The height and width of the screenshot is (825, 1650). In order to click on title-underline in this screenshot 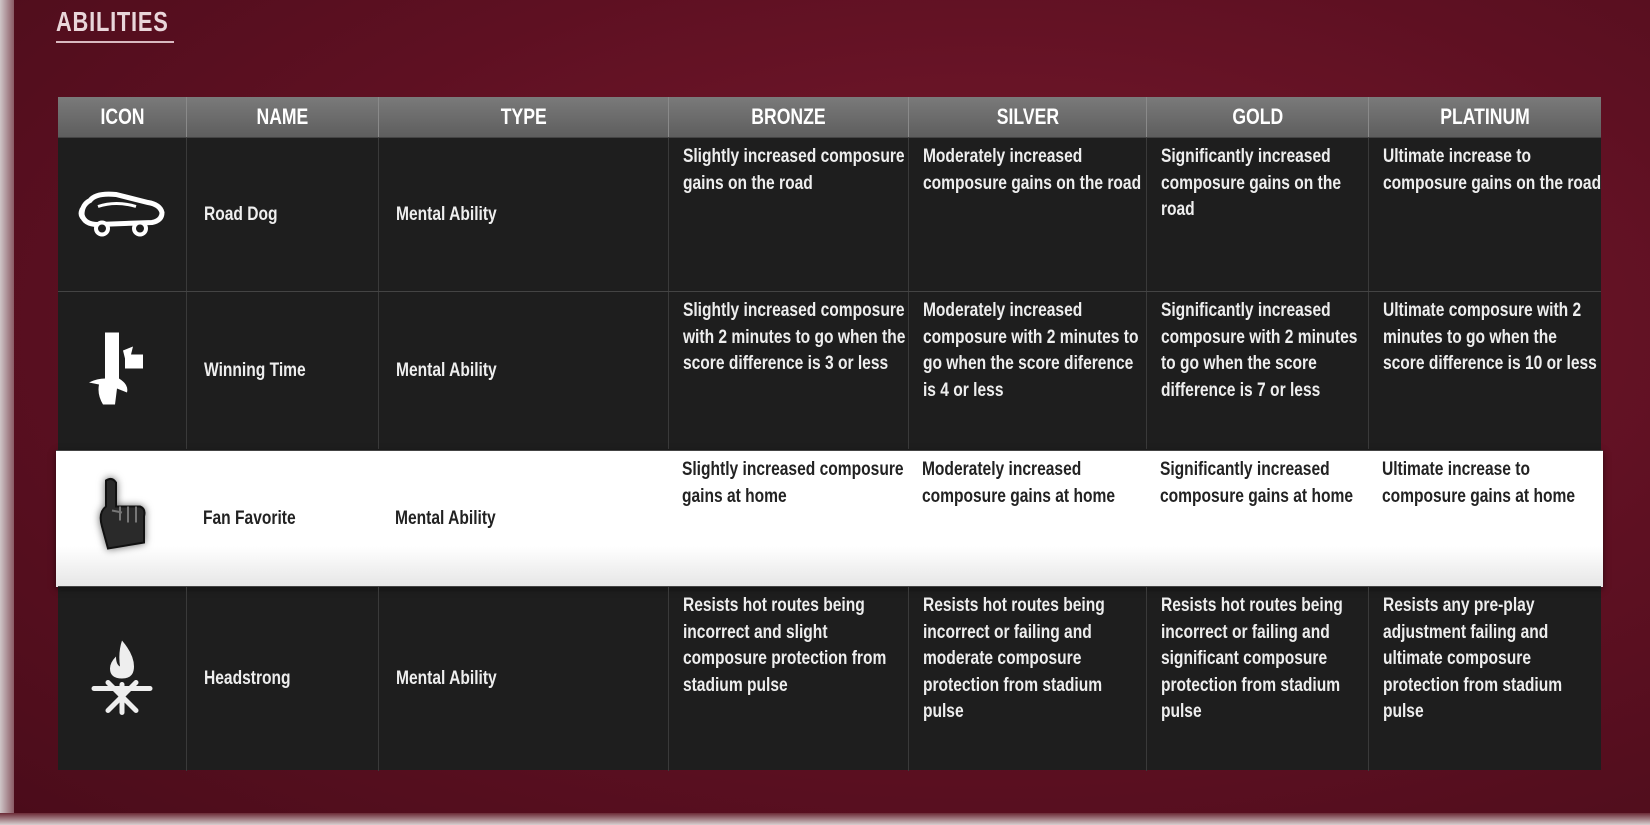, I will do `click(115, 42)`.